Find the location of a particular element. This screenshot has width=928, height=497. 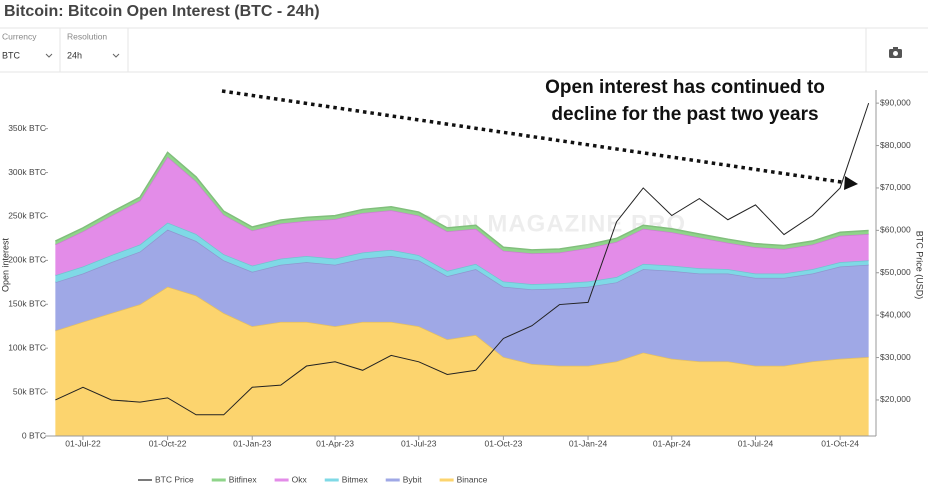

x-tick-label: 01-Oct-23 is located at coordinates (504, 443).